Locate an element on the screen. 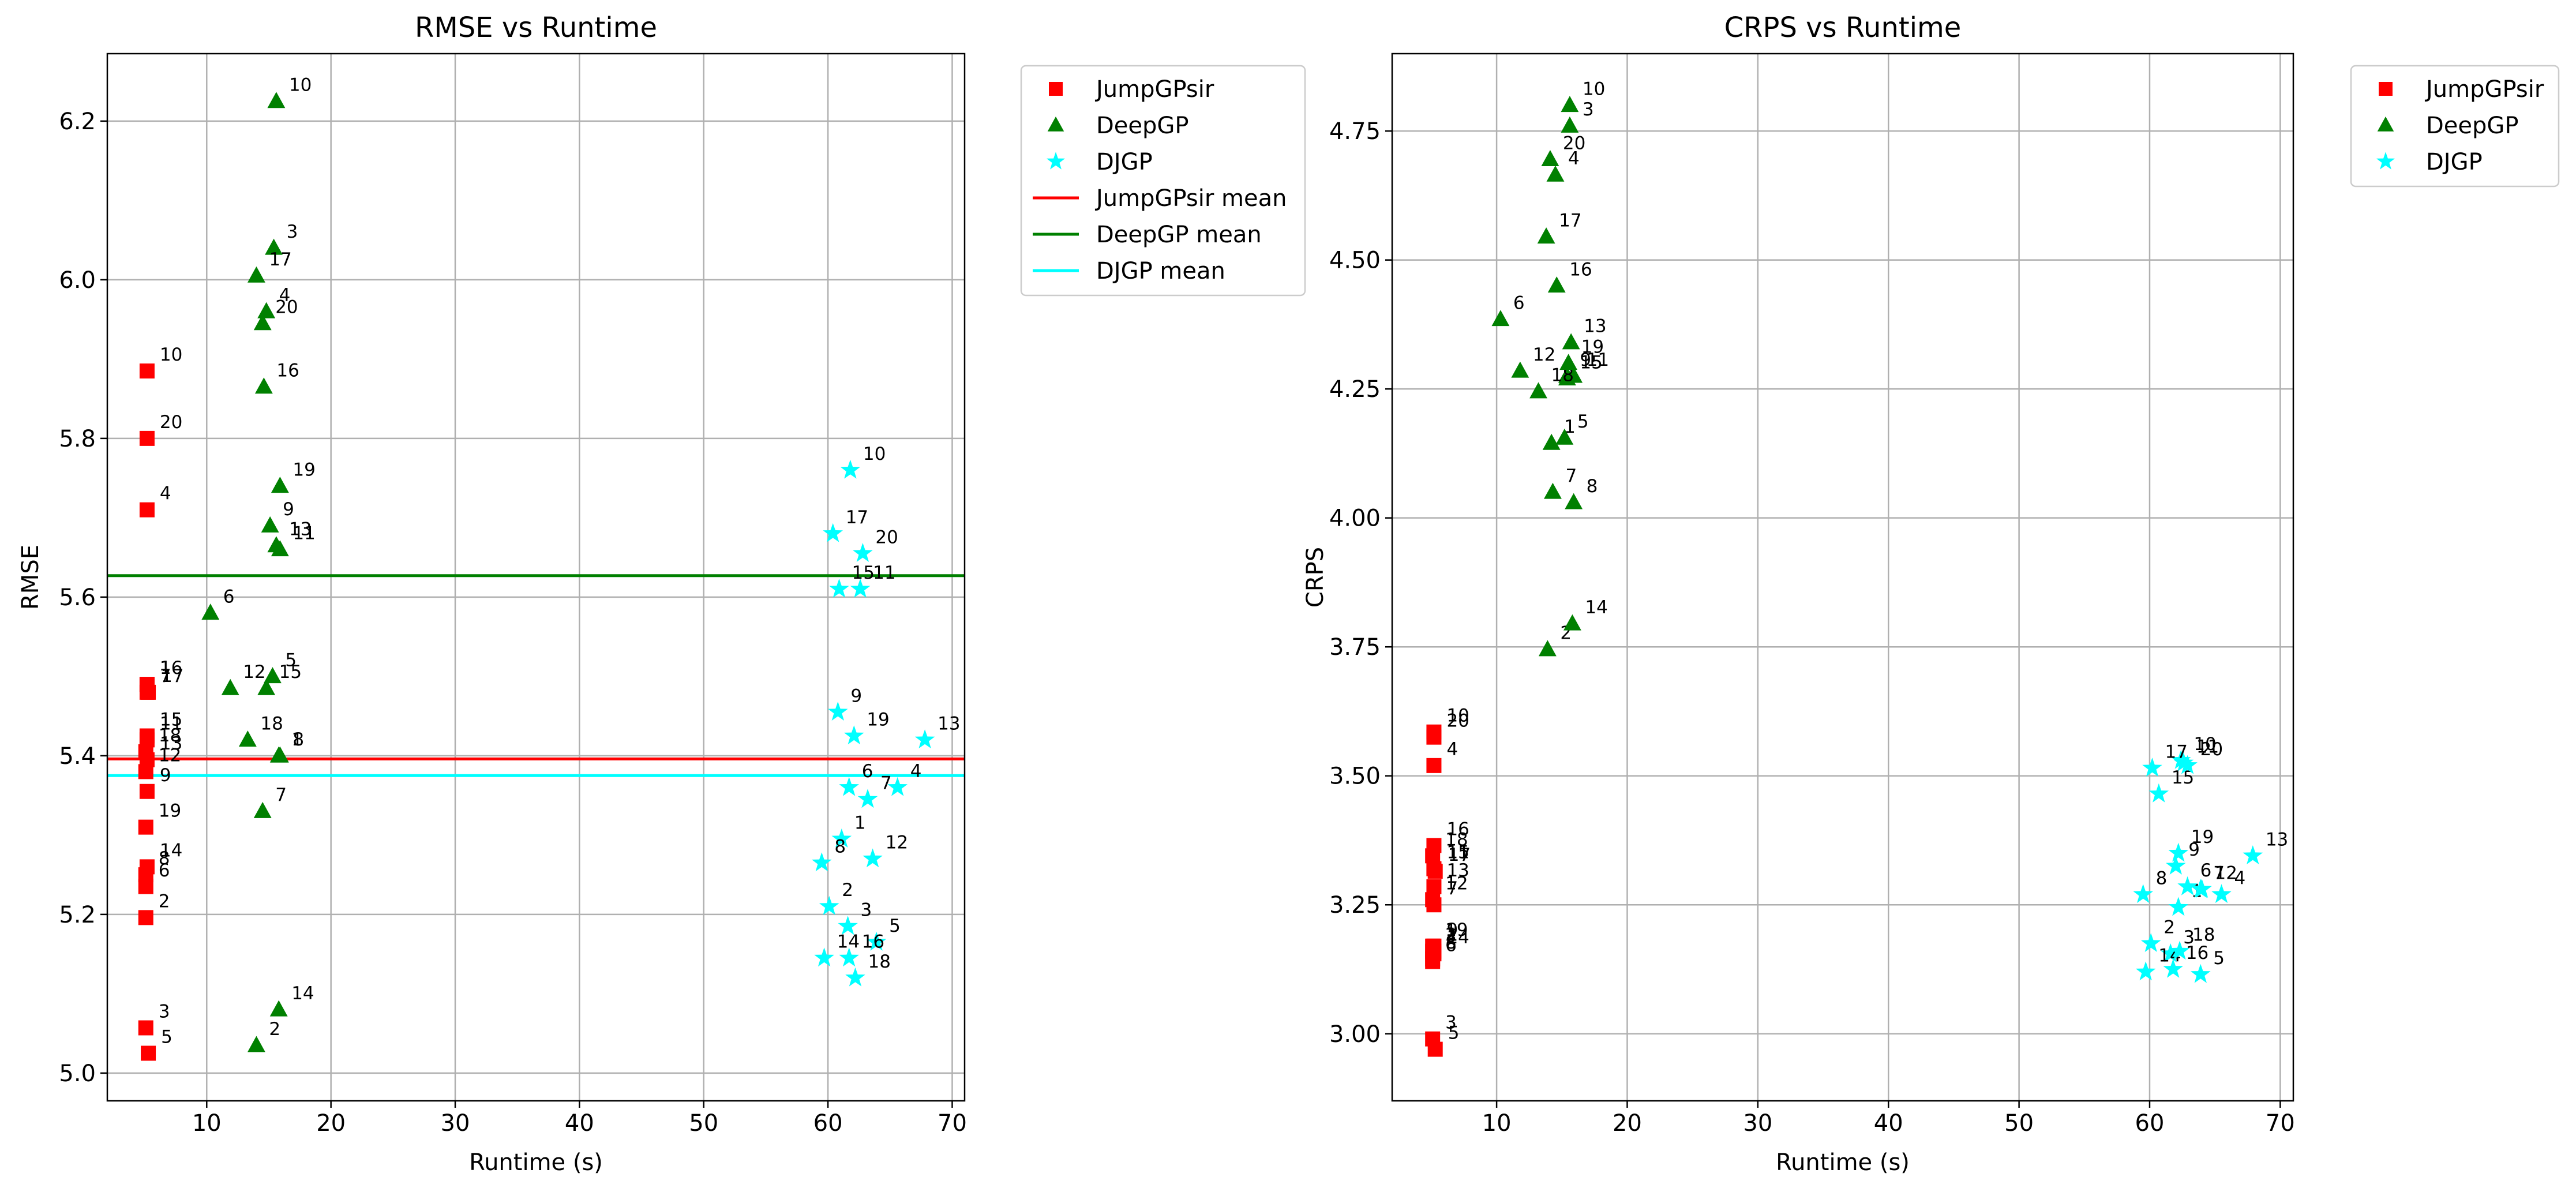  point-label: 1 is located at coordinates (297, 739).